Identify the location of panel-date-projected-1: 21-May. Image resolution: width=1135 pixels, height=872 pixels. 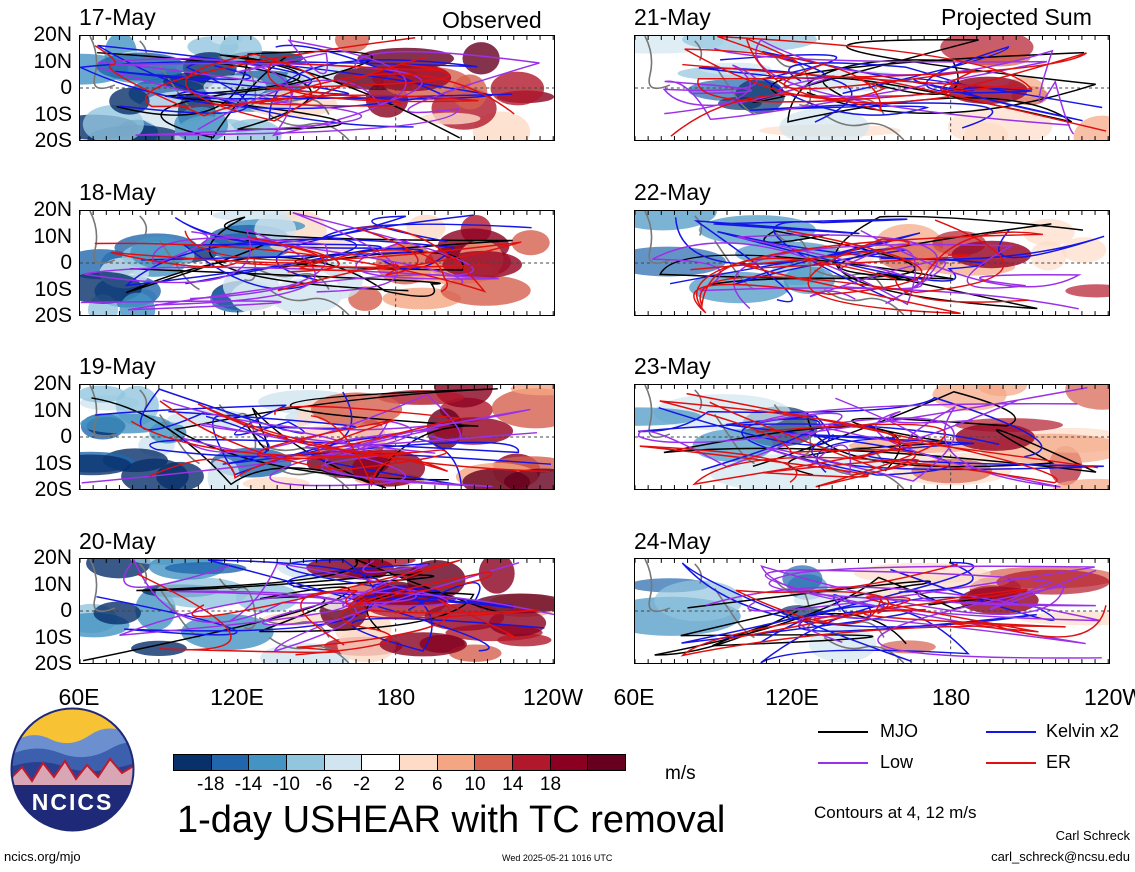
(672, 17).